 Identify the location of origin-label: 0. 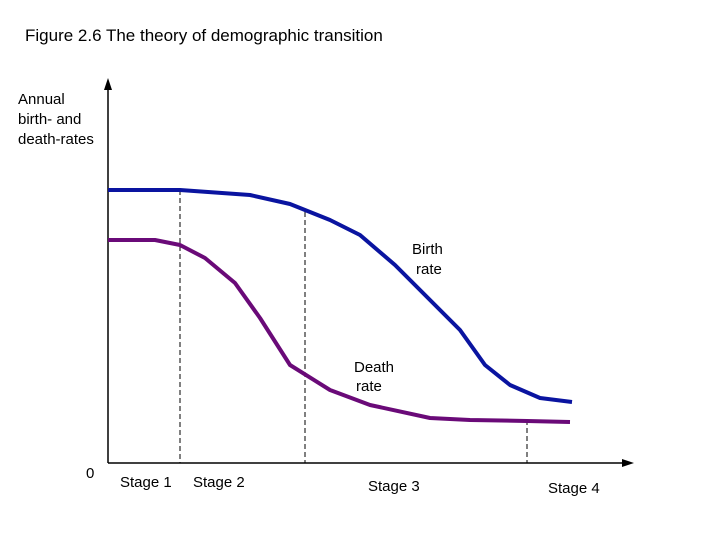
(90, 473).